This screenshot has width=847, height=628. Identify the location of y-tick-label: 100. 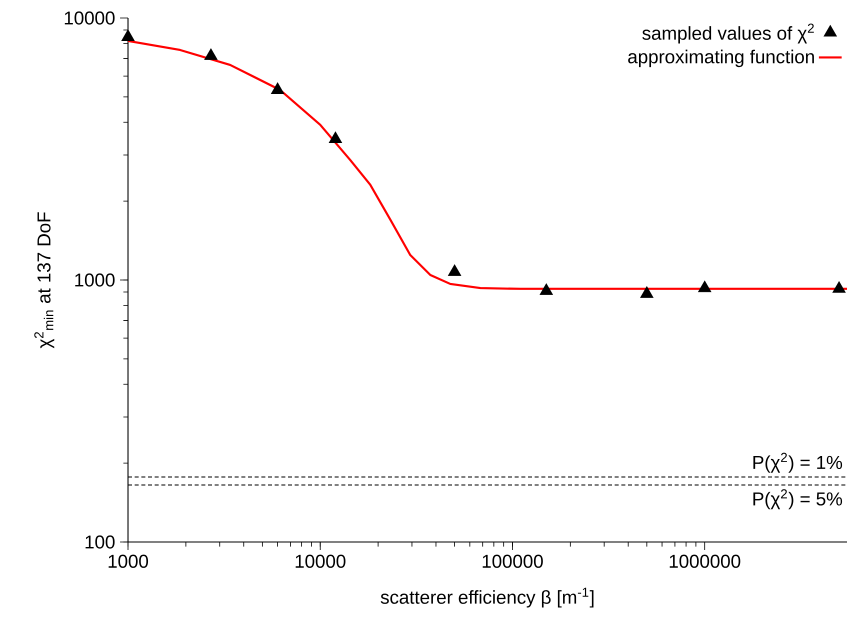
(100, 542).